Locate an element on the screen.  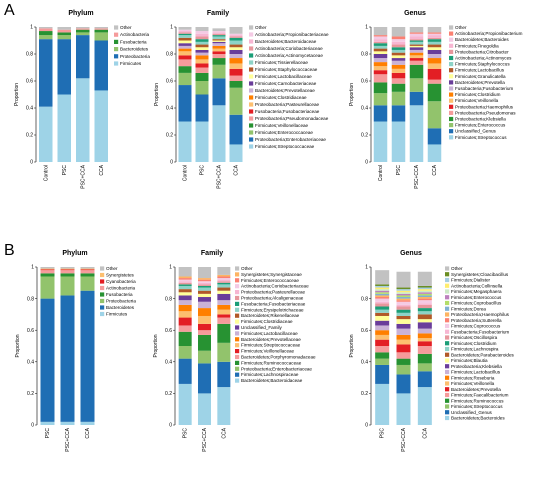
y-tick-label: 0.6 is located at coordinates (29, 82).